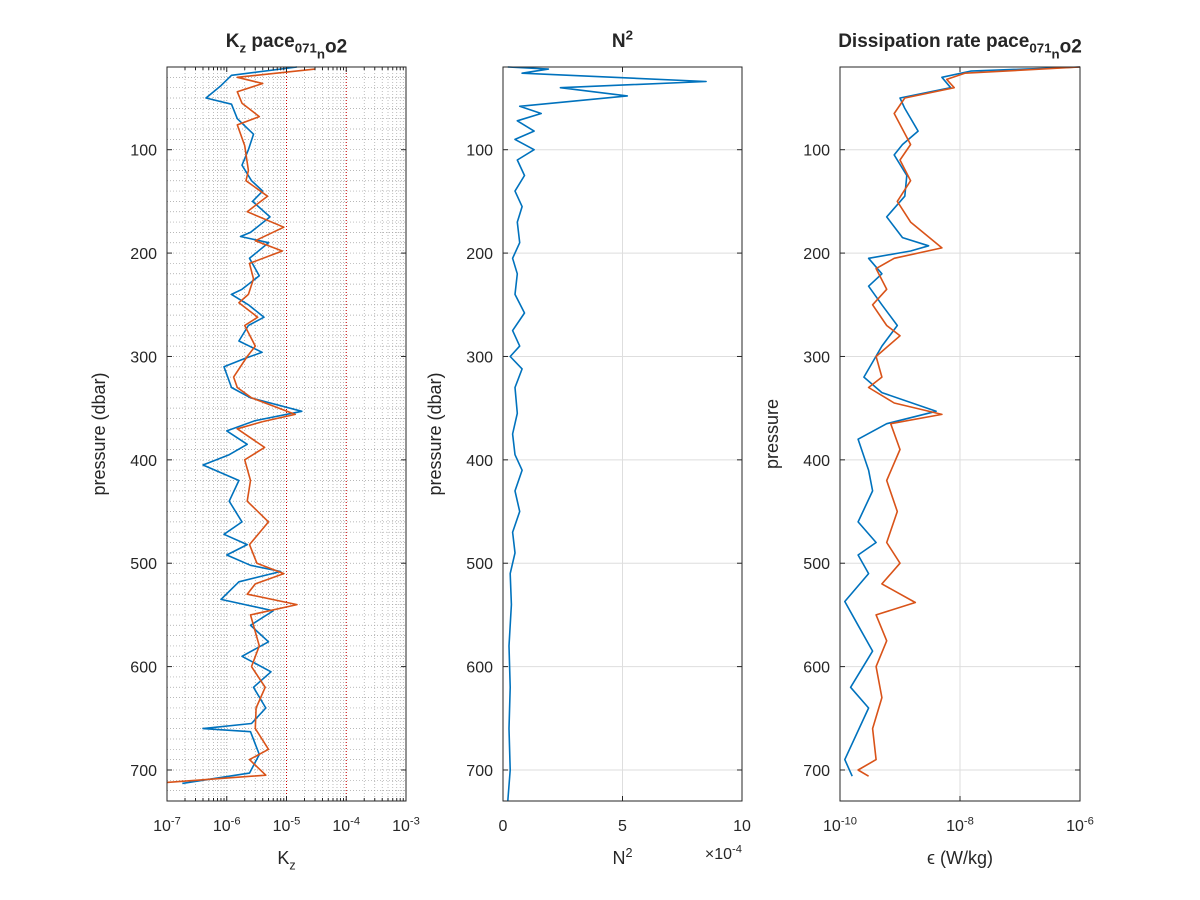 The image size is (1200, 900). I want to click on x-tick-label: 0, so click(503, 826).